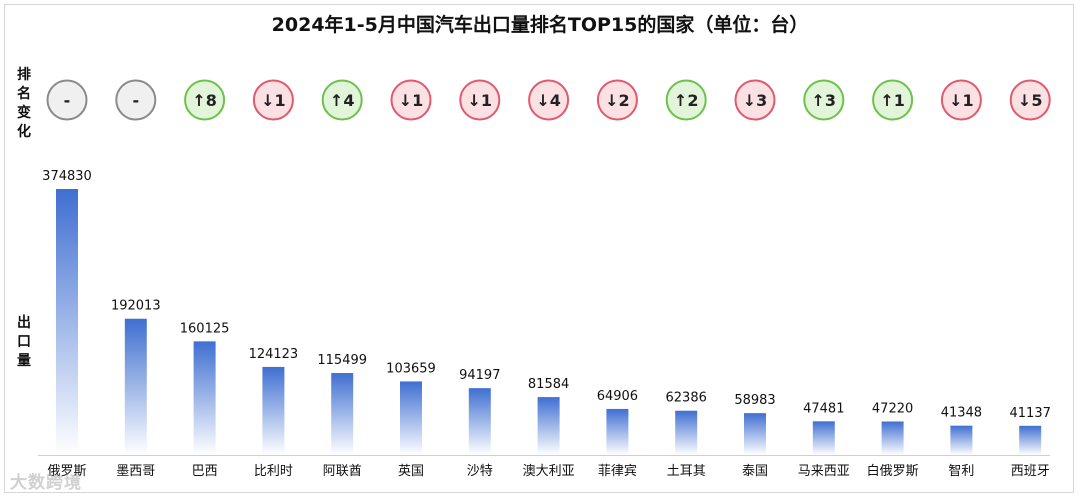  Describe the element at coordinates (548, 384) in the screenshot. I see `value-label-8: 81584` at that location.